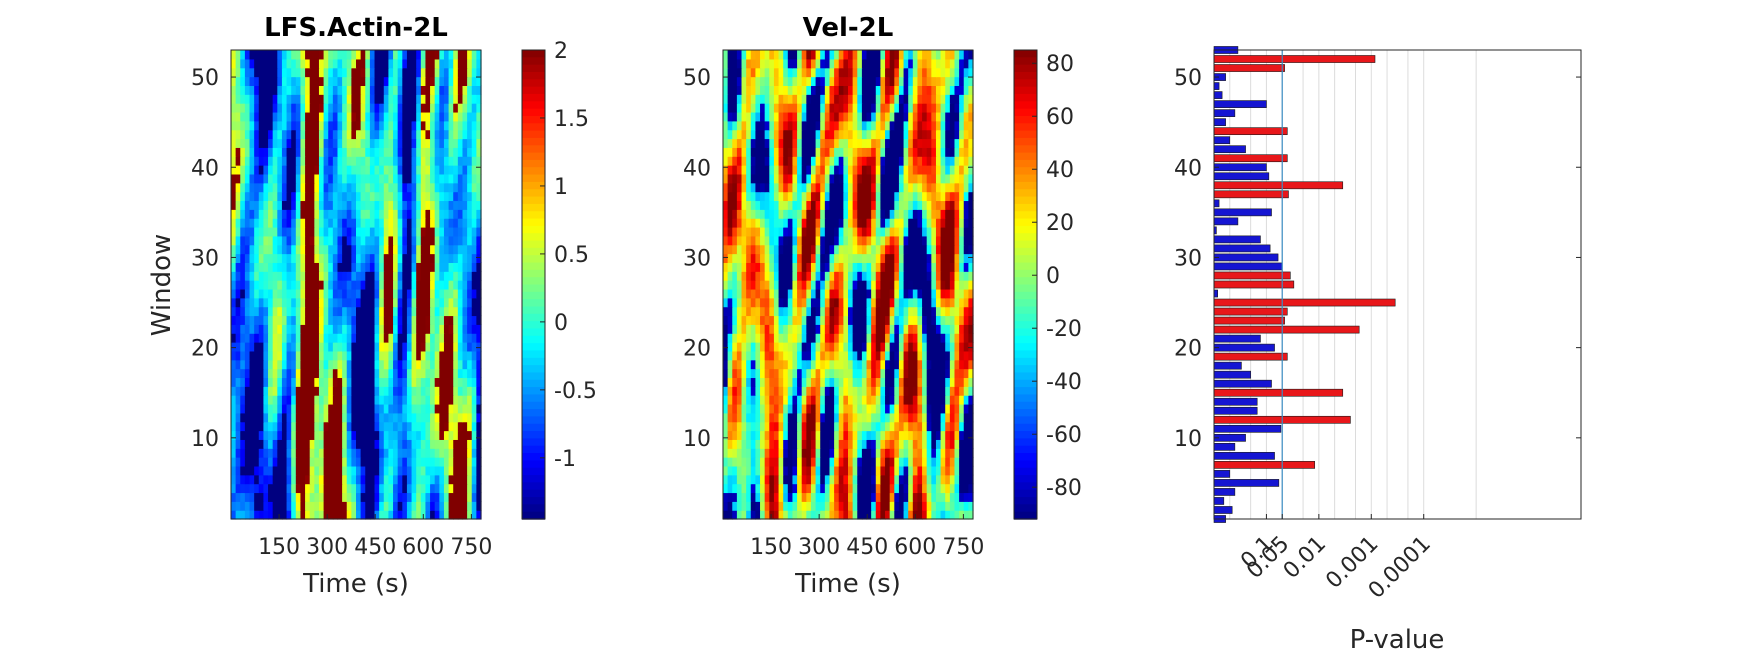 This screenshot has height=656, width=1750. What do you see at coordinates (327, 547) in the screenshot?
I see `x-tick-label: 300` at bounding box center [327, 547].